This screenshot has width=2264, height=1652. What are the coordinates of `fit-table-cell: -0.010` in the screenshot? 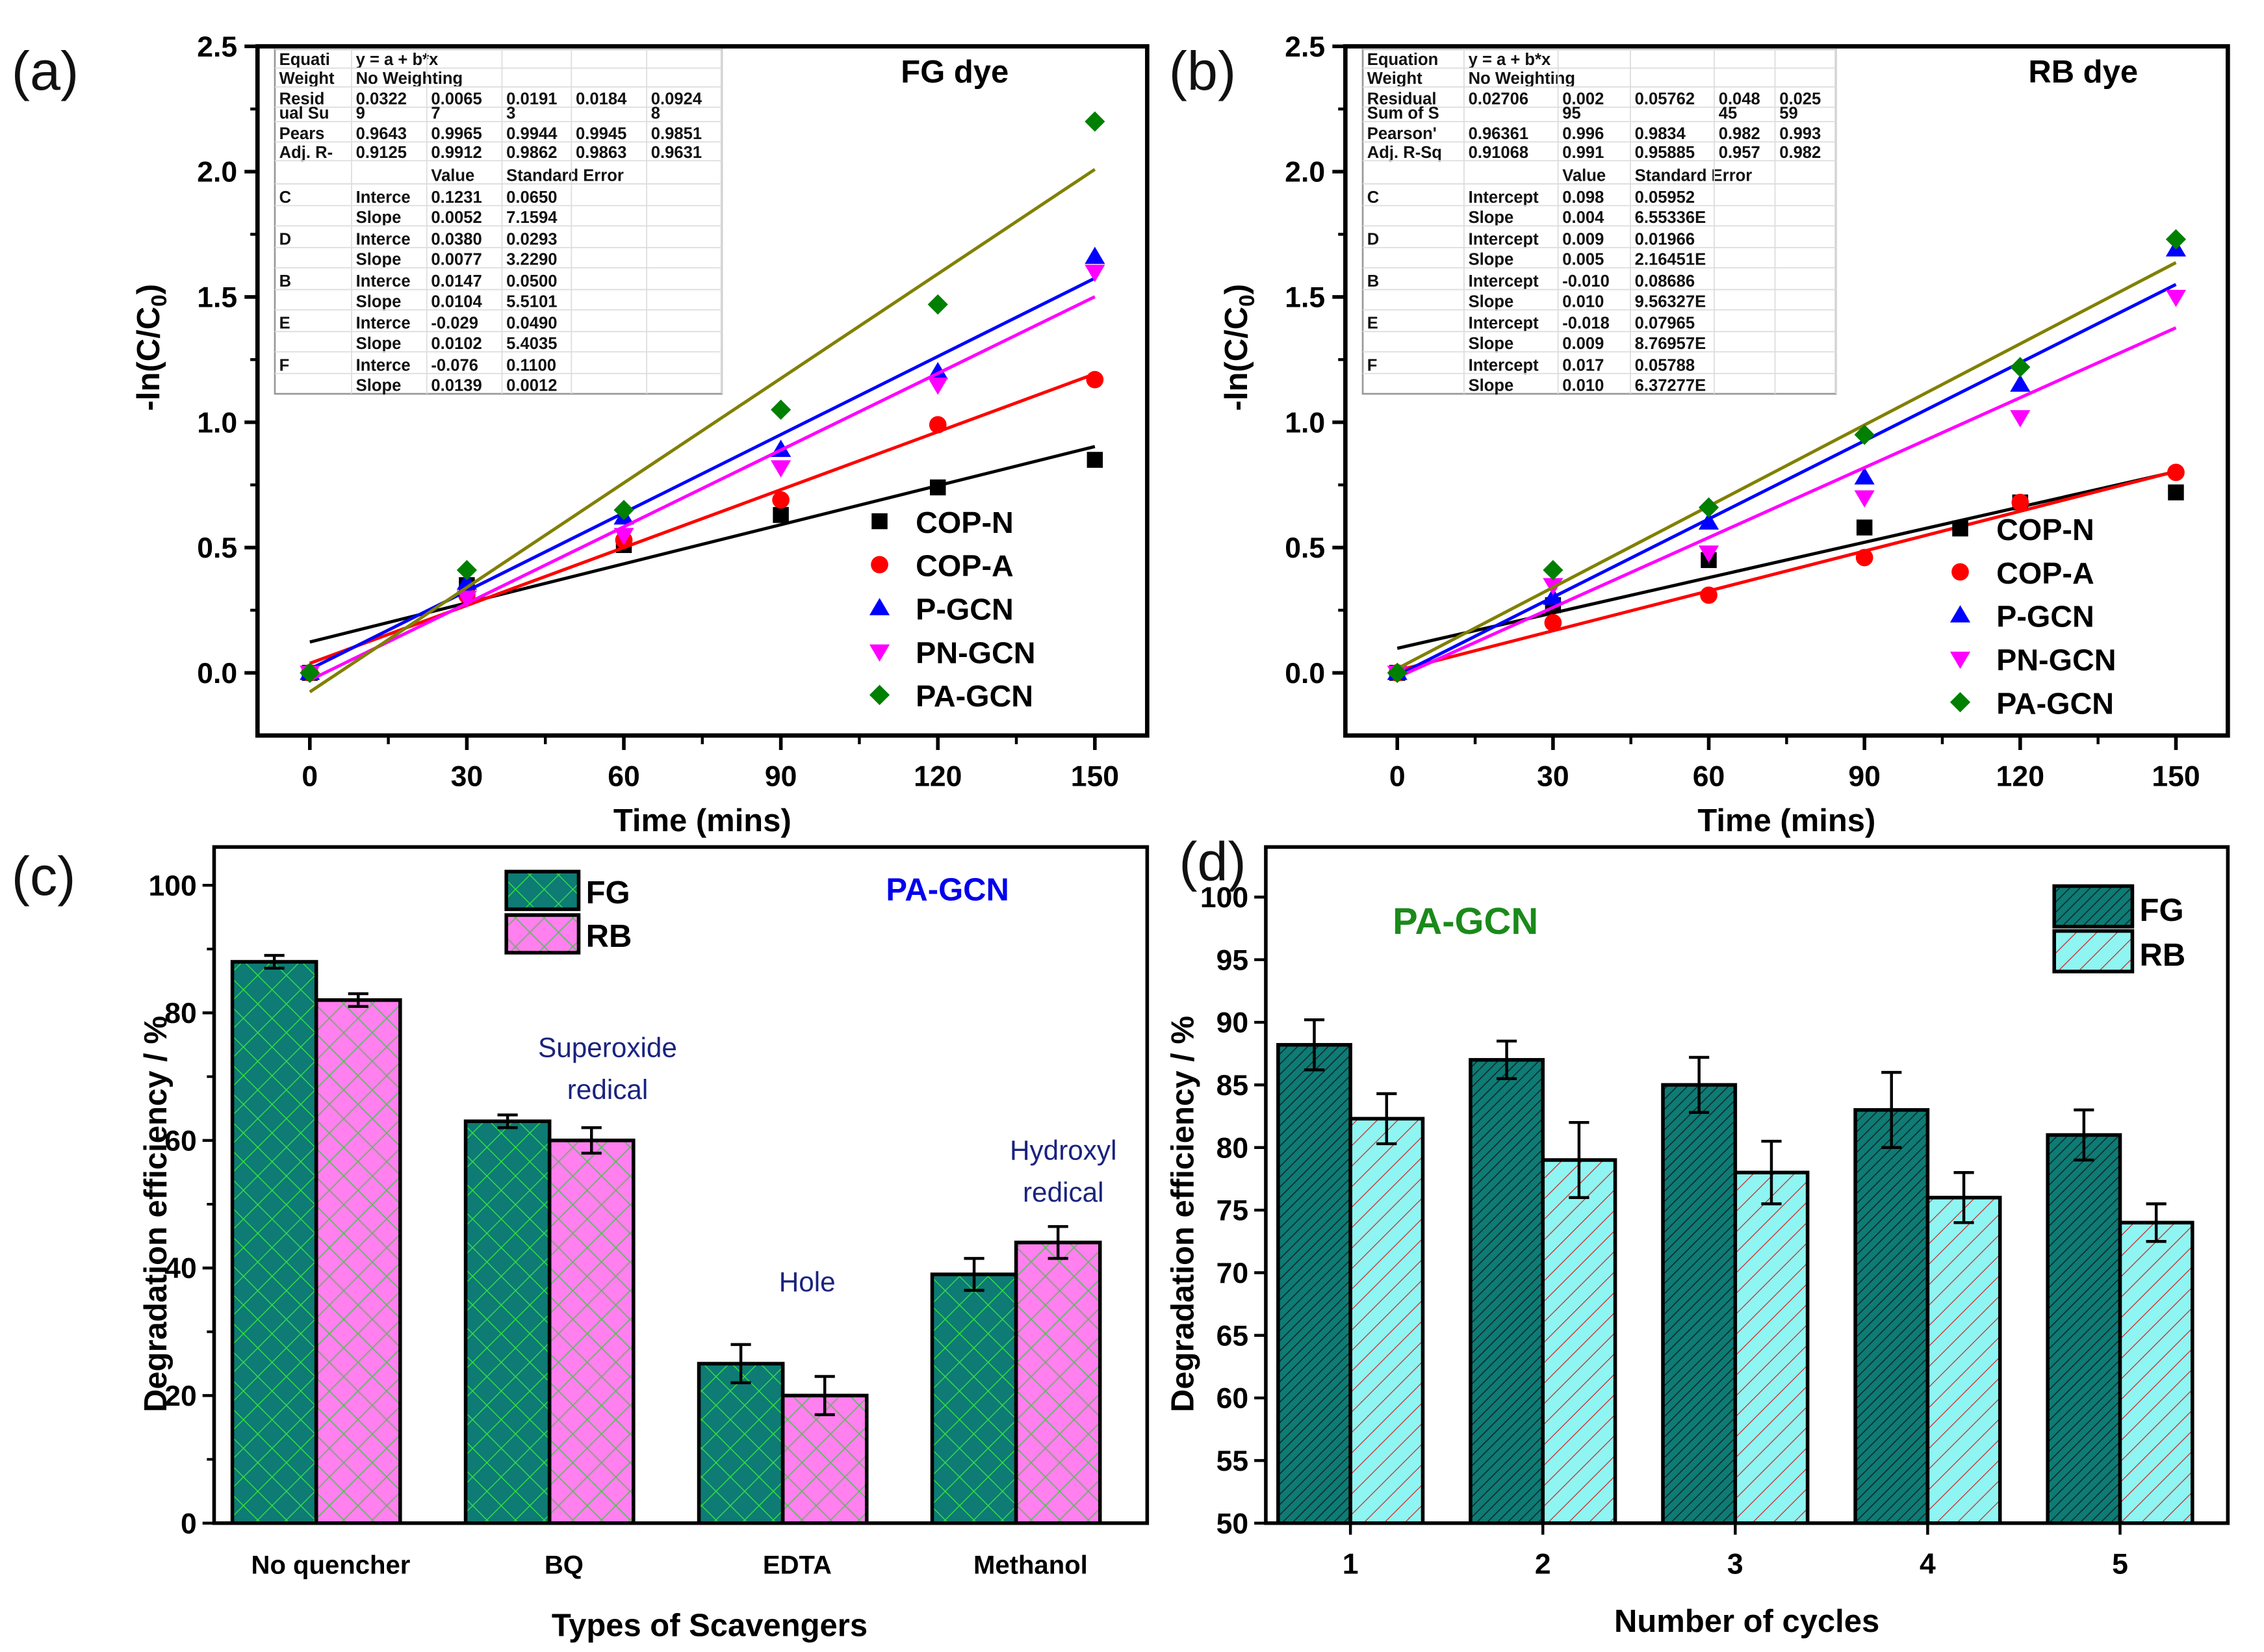 It's located at (1586, 281).